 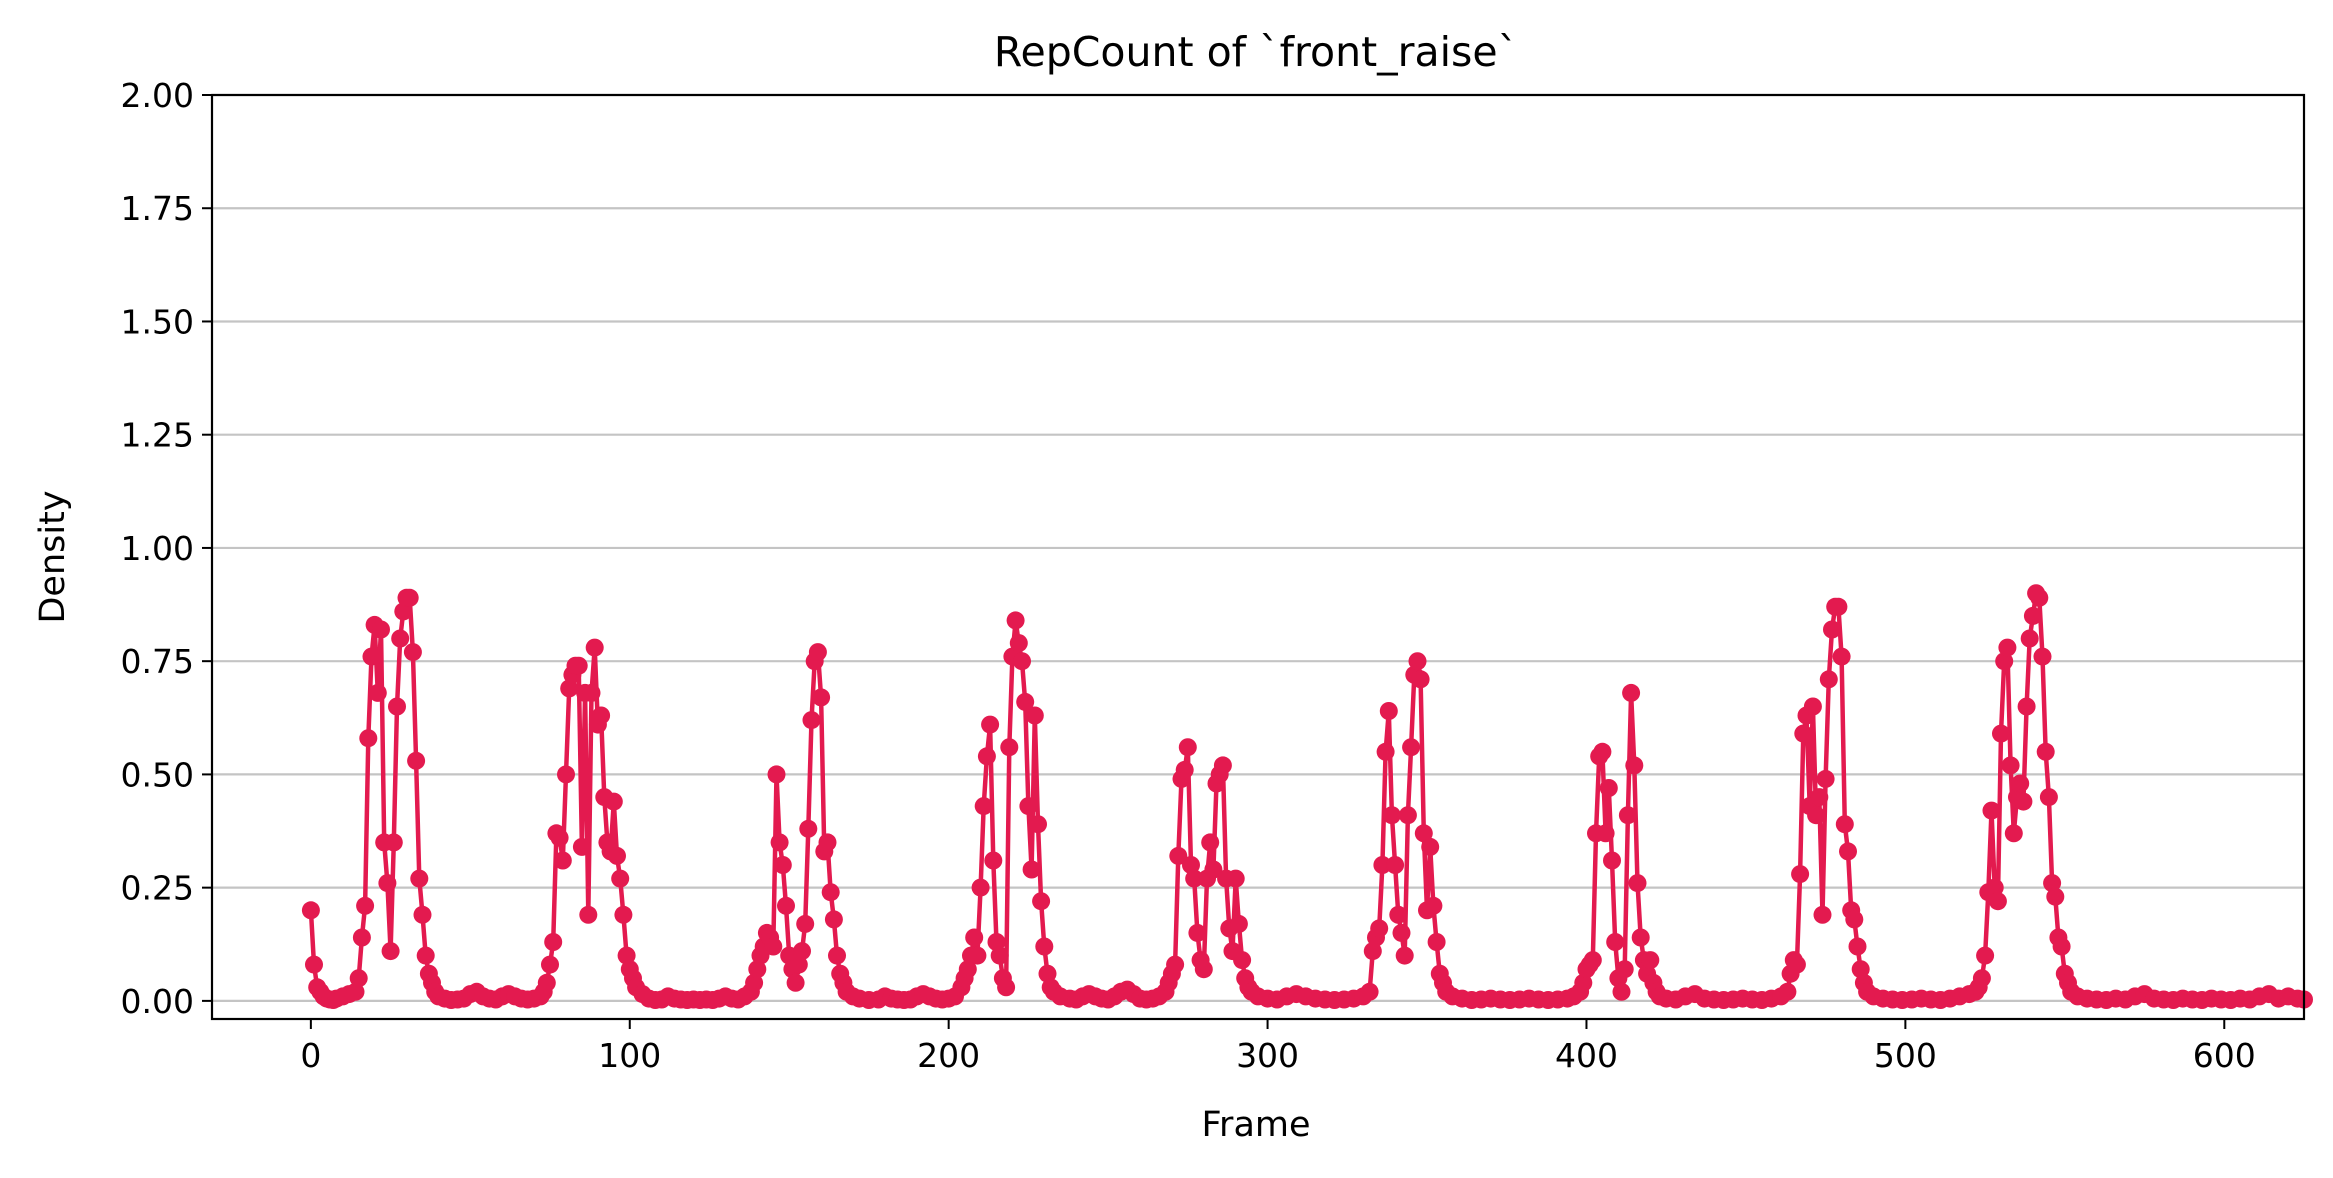 What do you see at coordinates (157, 1001) in the screenshot?
I see `y-tick-label: 0.00` at bounding box center [157, 1001].